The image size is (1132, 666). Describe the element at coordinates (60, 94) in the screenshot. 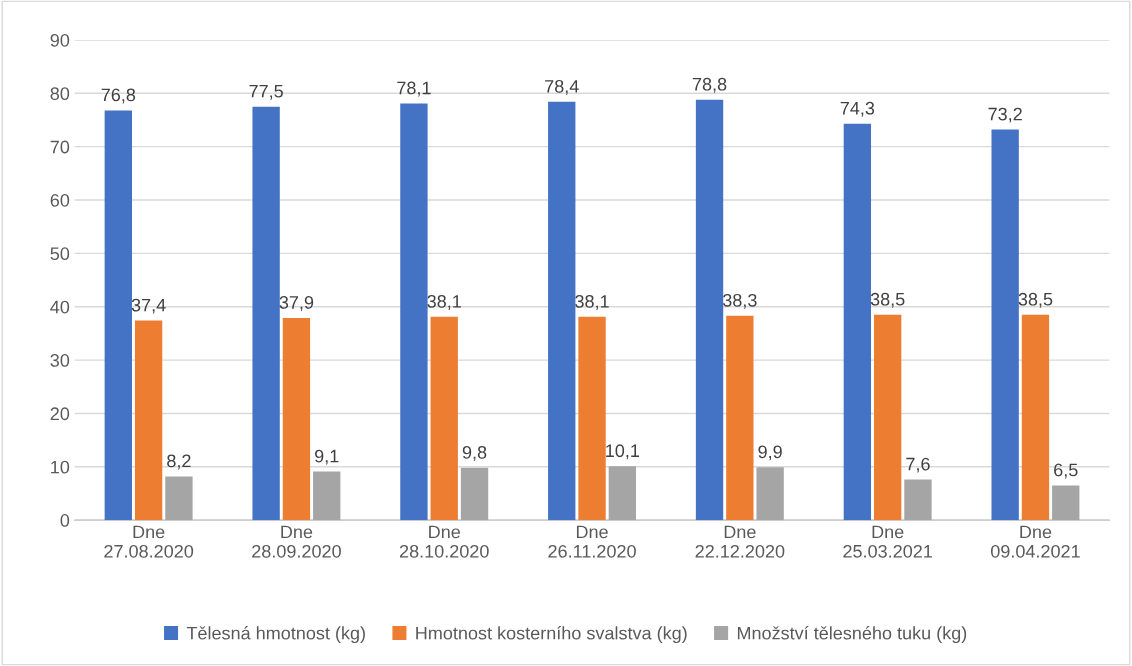

I see `y-tick-label: 80` at that location.